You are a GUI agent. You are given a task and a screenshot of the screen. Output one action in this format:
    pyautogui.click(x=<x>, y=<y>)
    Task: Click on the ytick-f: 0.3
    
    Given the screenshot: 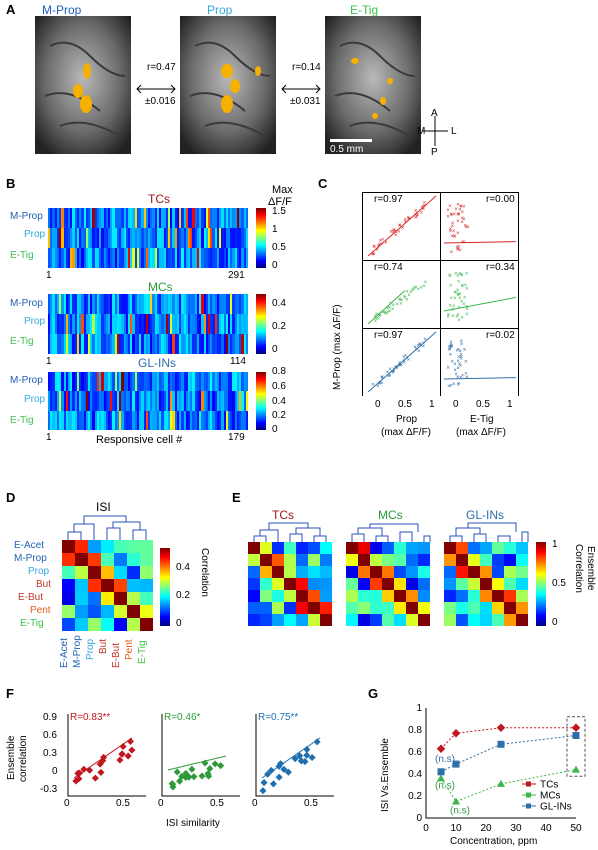 What is the action you would take?
    pyautogui.click(x=50, y=753)
    